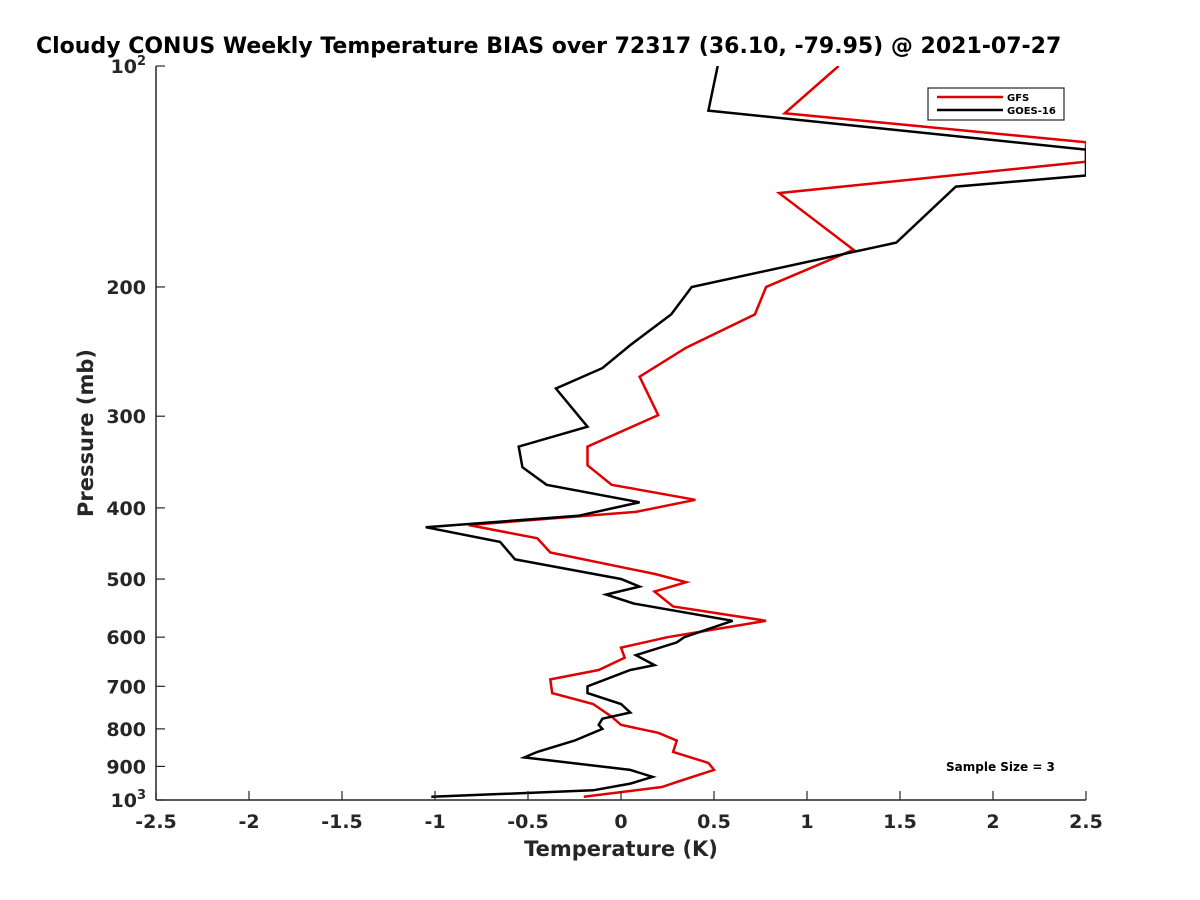 The height and width of the screenshot is (900, 1200). Describe the element at coordinates (248, 822) in the screenshot. I see `x-tick-label: -2` at that location.